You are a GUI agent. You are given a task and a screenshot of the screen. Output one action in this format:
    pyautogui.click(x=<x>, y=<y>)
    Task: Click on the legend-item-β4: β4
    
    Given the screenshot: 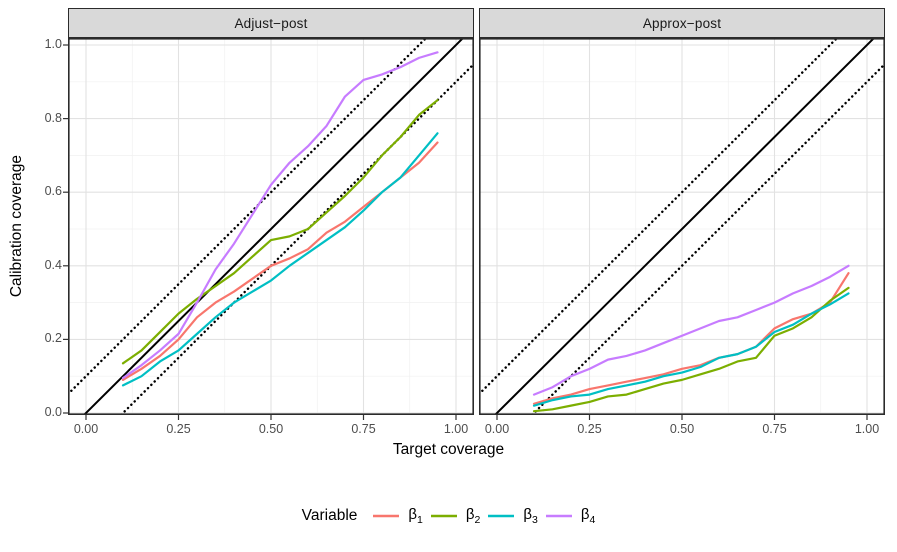 What is the action you would take?
    pyautogui.click(x=570, y=516)
    